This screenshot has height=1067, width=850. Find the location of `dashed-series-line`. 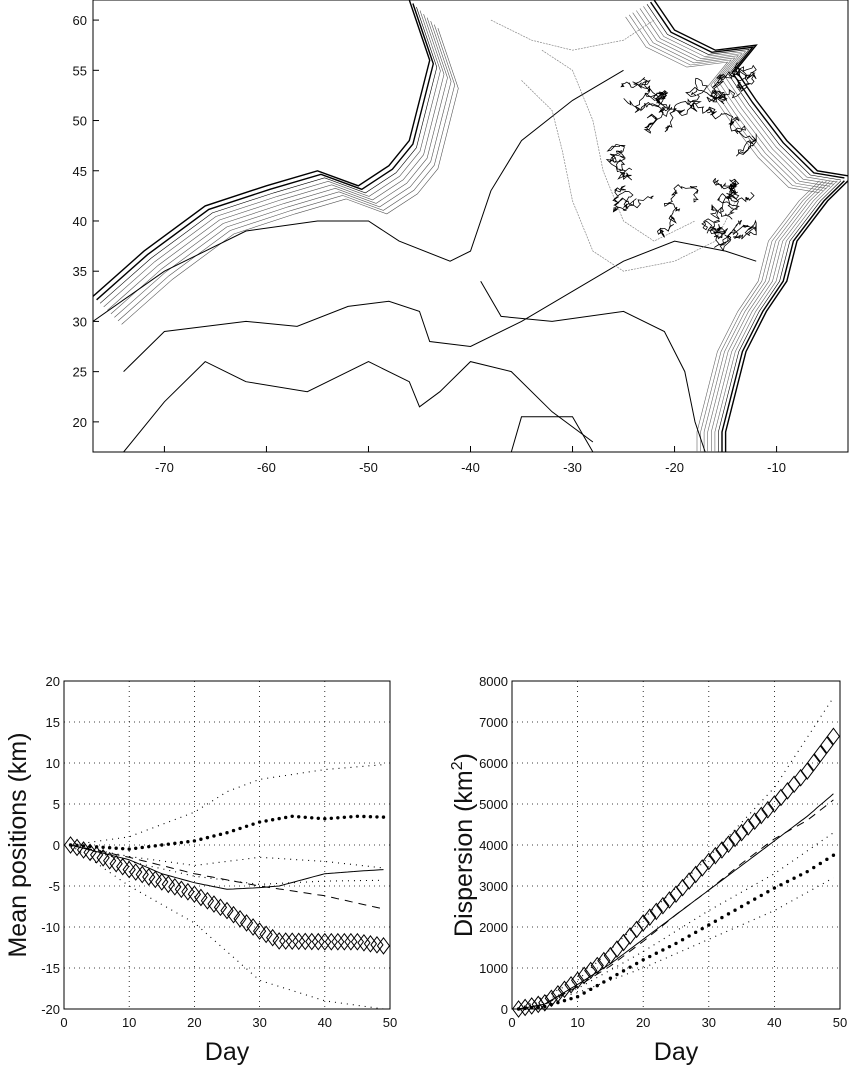

dashed-series-line is located at coordinates (676, 904).